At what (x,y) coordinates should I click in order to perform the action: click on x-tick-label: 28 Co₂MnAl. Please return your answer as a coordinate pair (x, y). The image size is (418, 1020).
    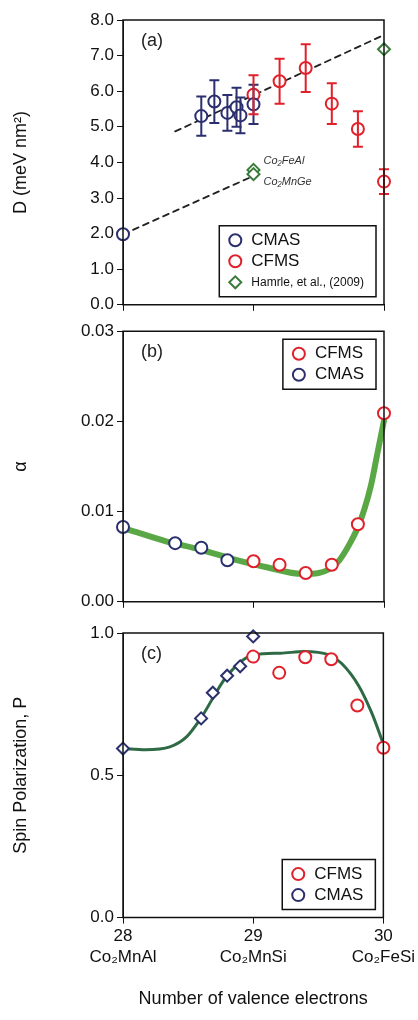
    Looking at the image, I should click on (123, 946).